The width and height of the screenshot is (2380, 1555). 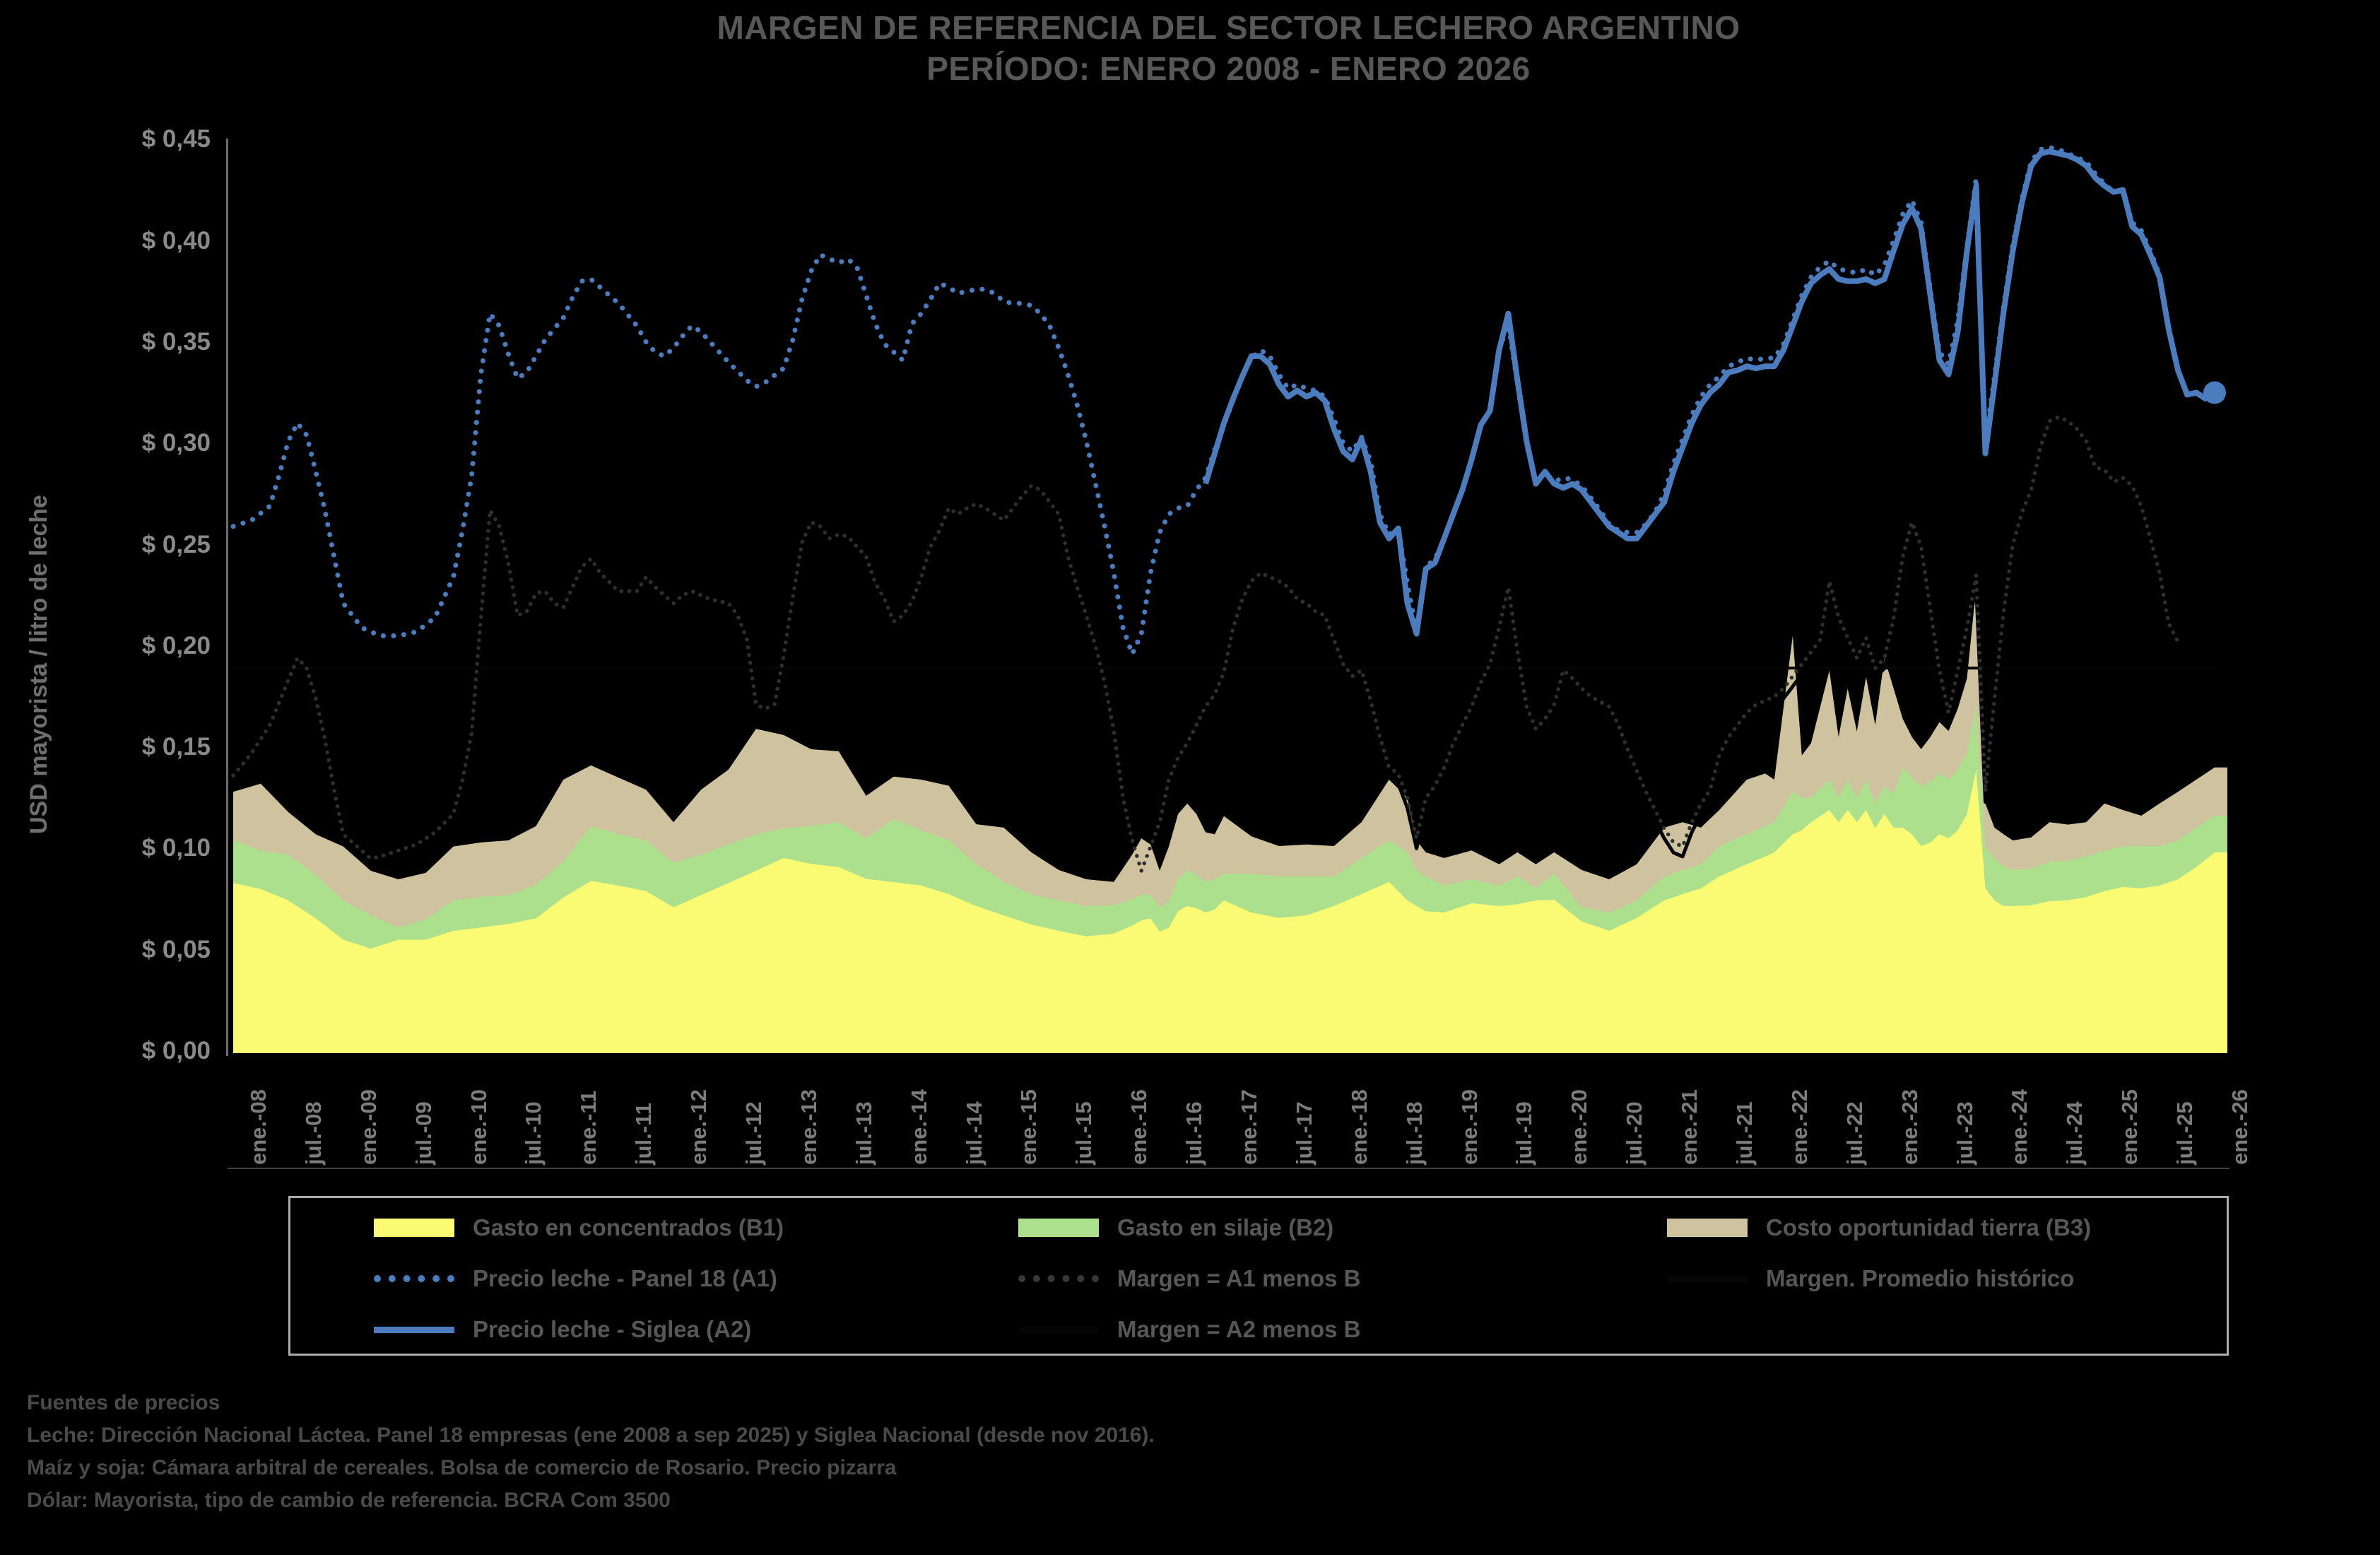 I want to click on legend-item-b1: Gasto en concentrados (B1), so click(x=579, y=1227).